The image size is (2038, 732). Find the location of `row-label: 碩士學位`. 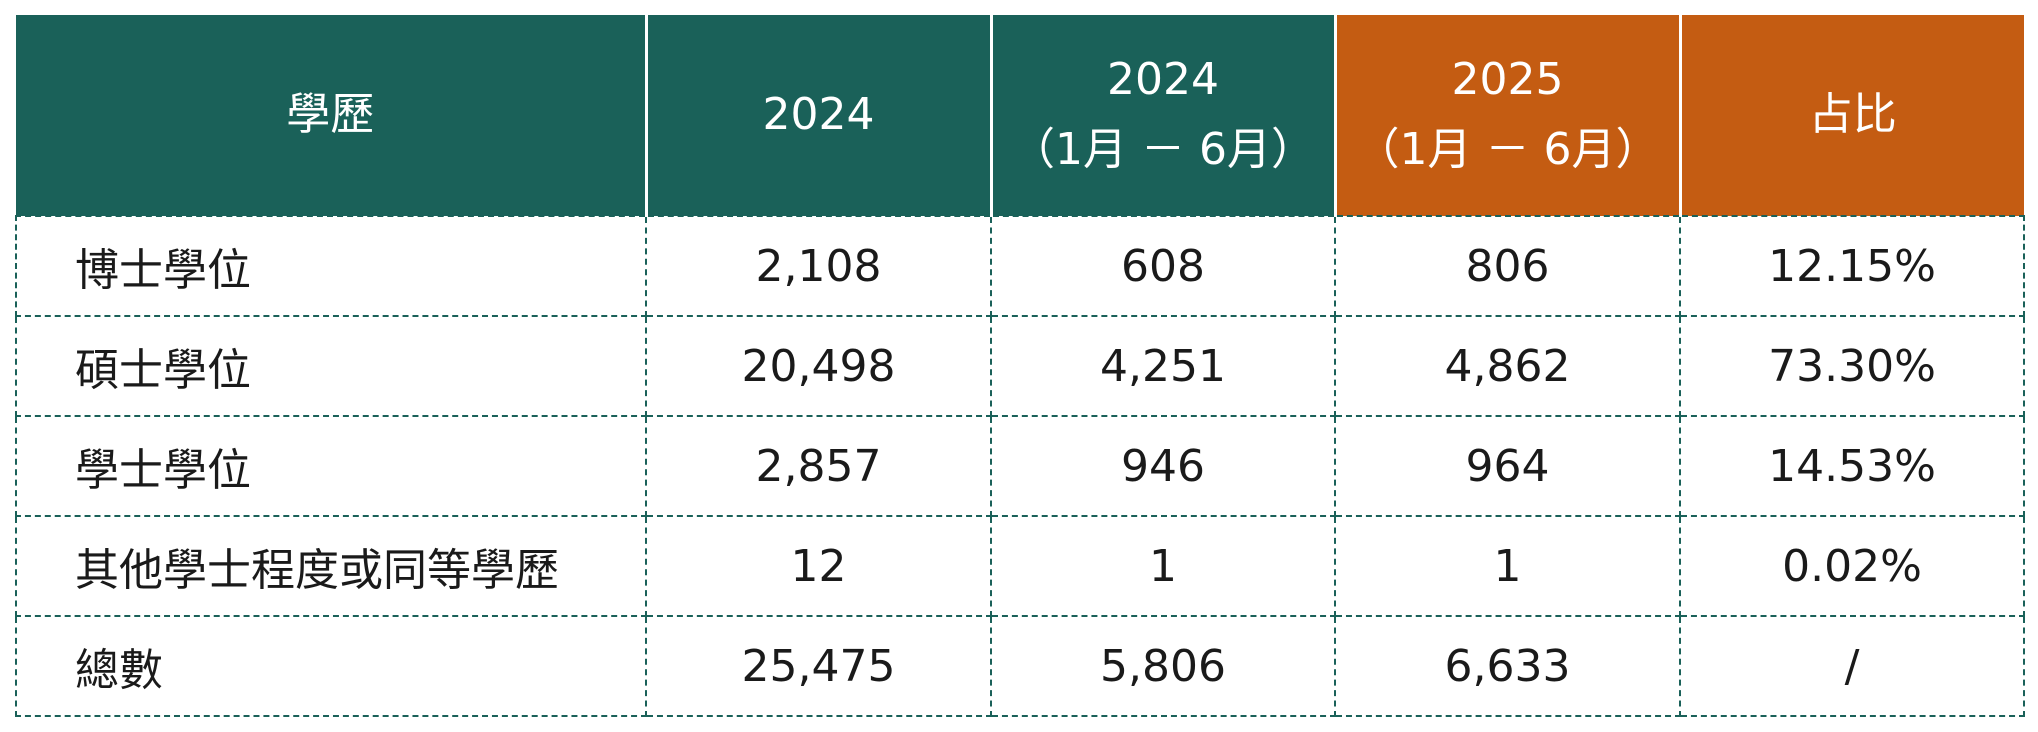

row-label: 碩士學位 is located at coordinates (331, 366).